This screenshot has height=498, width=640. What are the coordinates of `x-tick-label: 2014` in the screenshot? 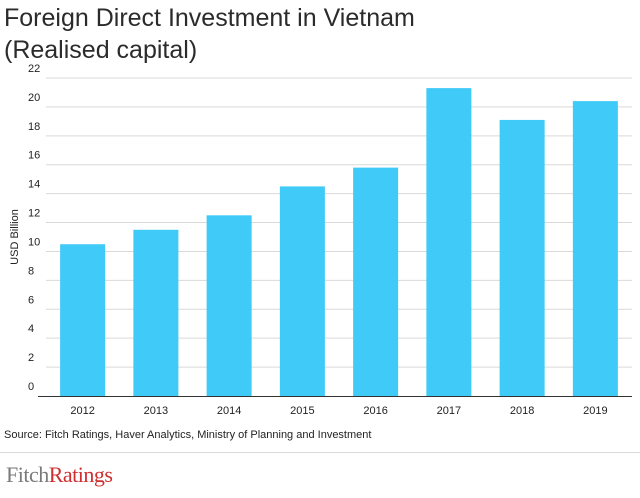 It's located at (229, 411).